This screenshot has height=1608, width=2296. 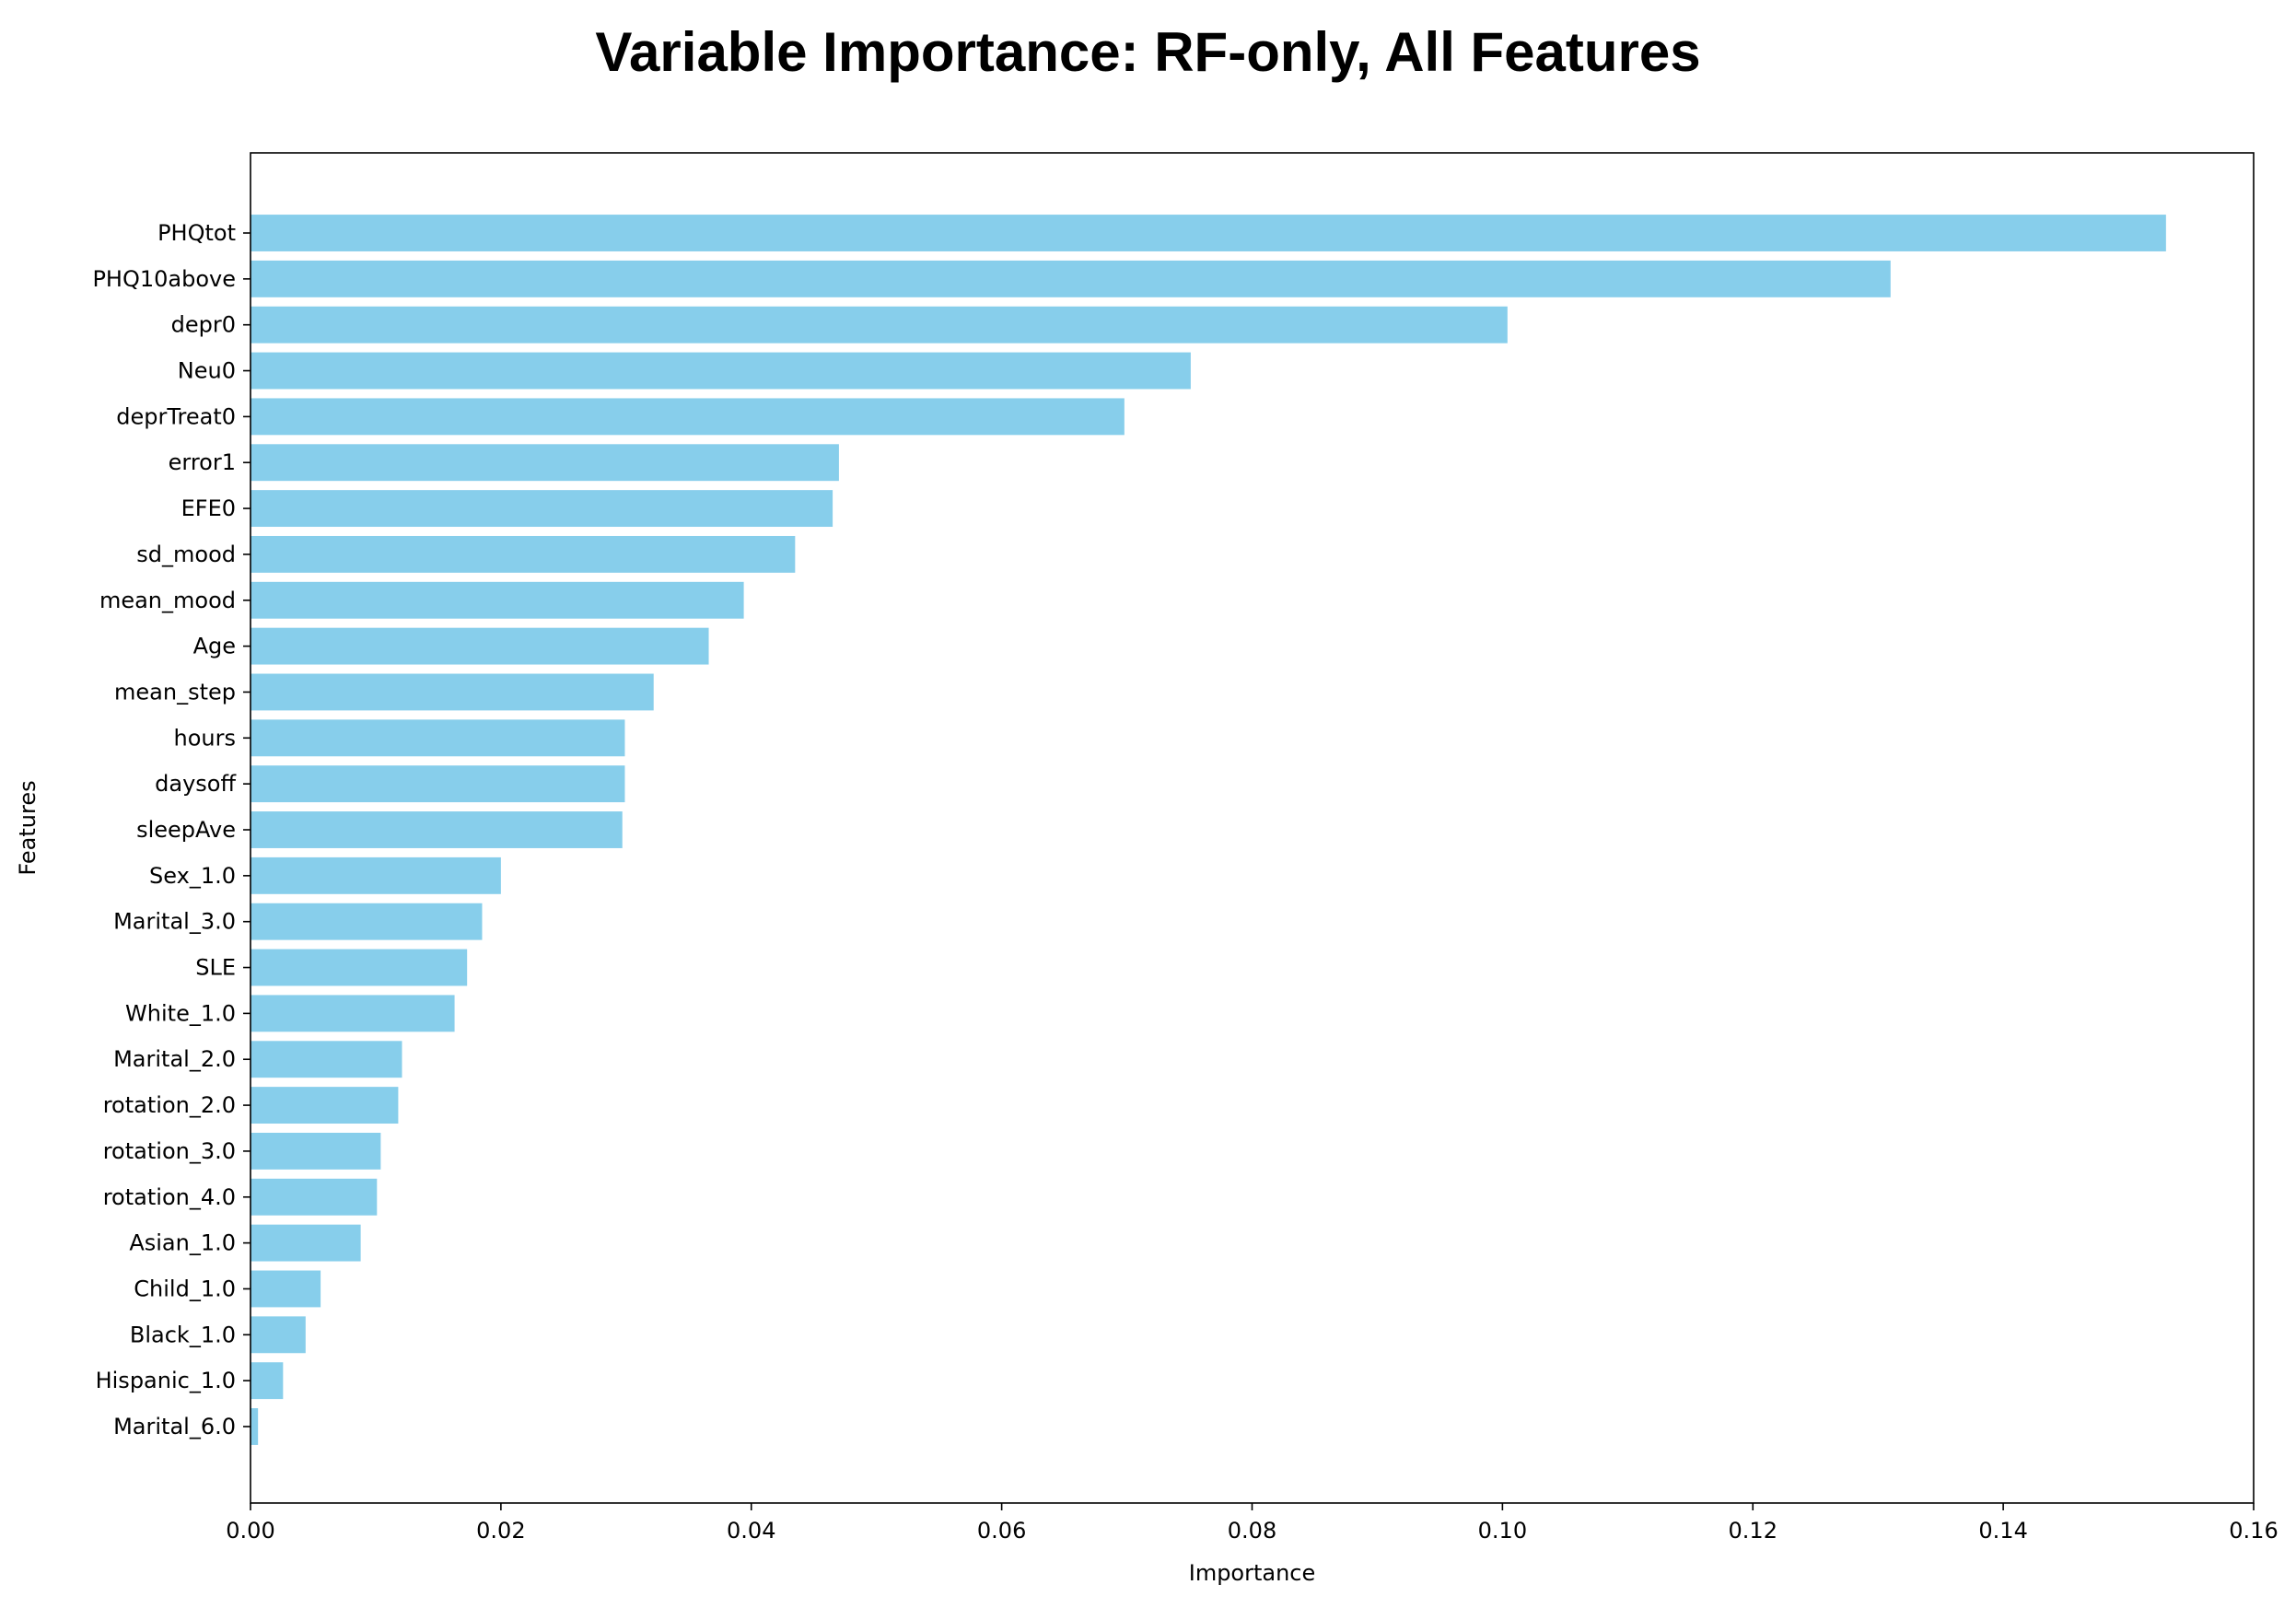 I want to click on y-tick-label: PHQtot, so click(x=196, y=233).